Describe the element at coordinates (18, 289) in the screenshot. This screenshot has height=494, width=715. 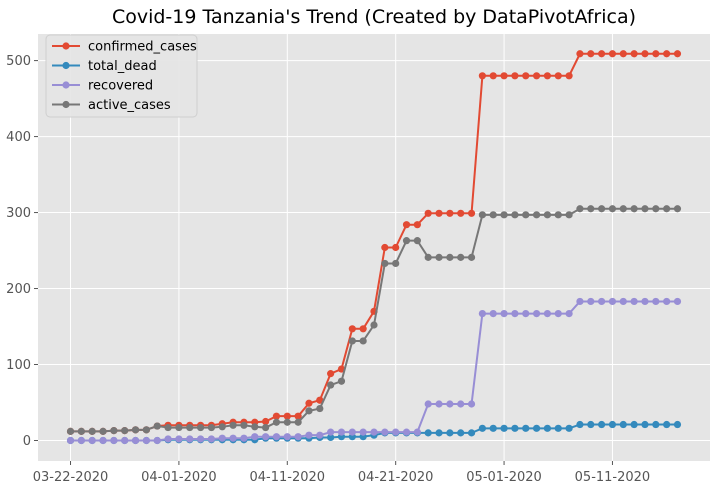
I see `y-tick-label: 200` at that location.